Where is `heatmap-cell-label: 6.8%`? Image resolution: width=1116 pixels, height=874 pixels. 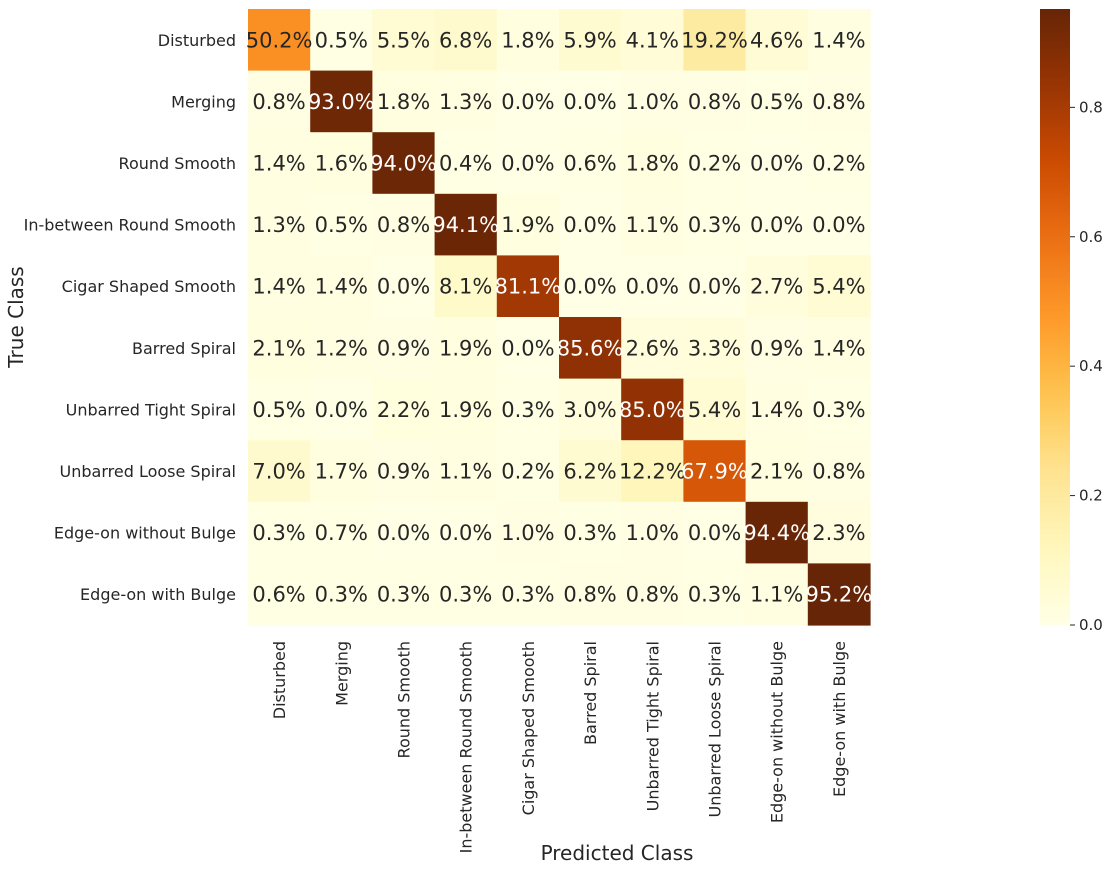 heatmap-cell-label: 6.8% is located at coordinates (465, 40).